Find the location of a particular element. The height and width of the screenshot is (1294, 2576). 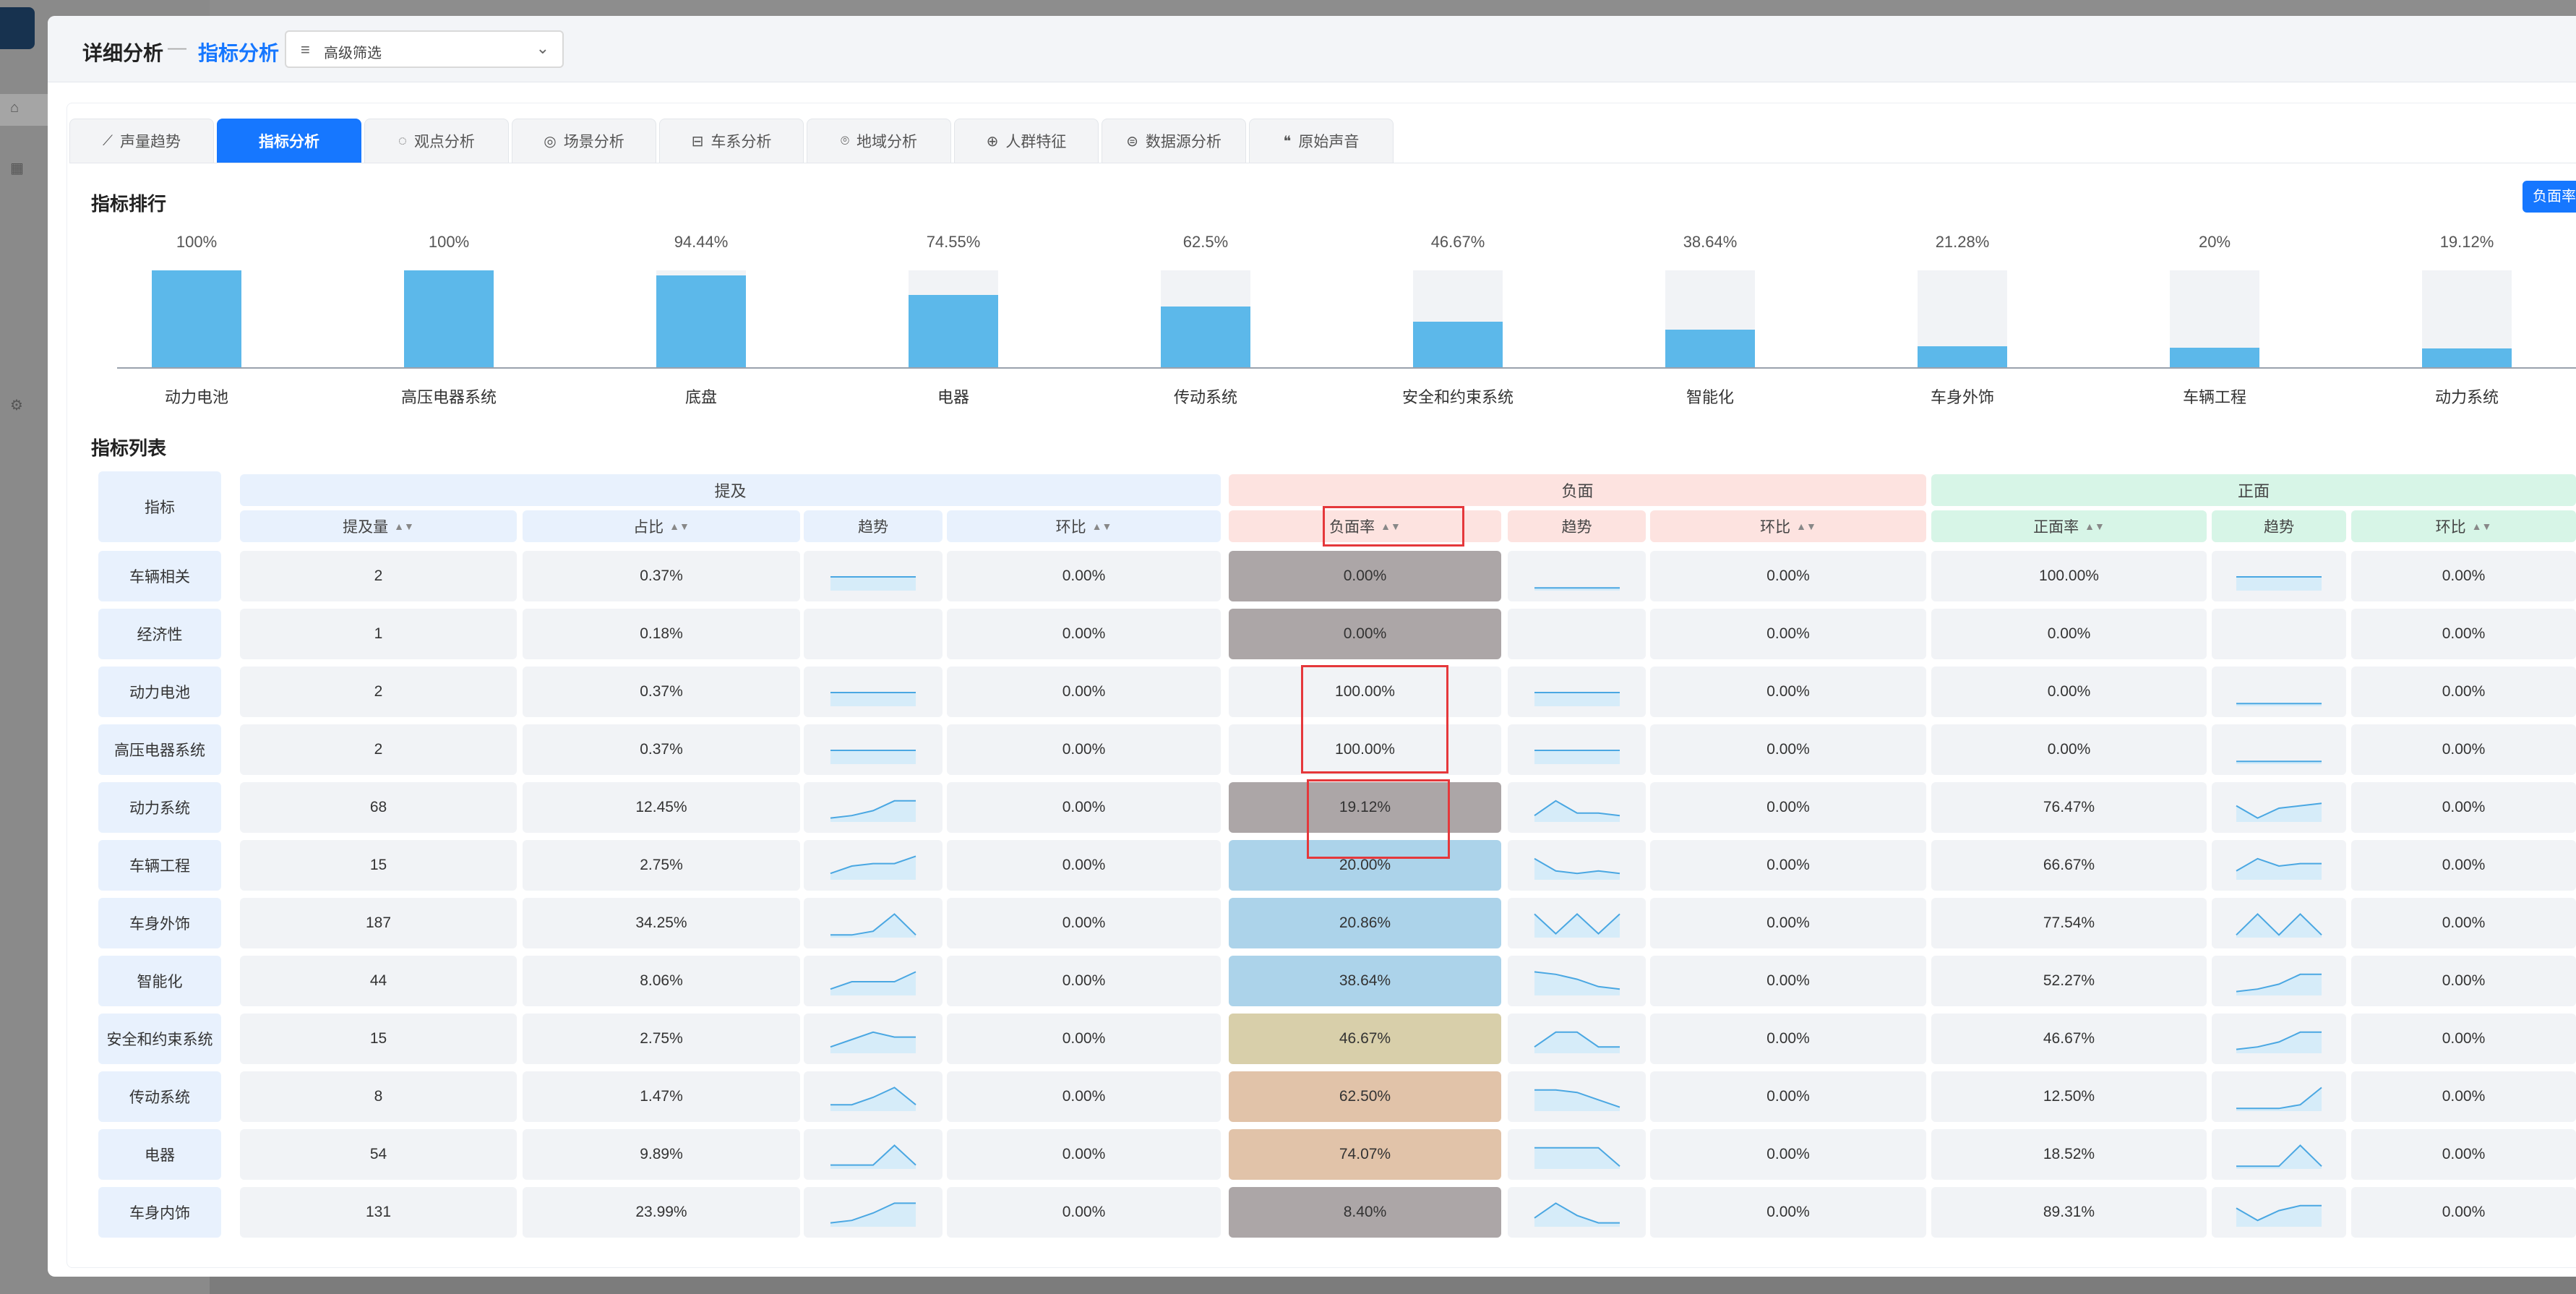

row-indicator-name-text: 智能化 is located at coordinates (160, 982).